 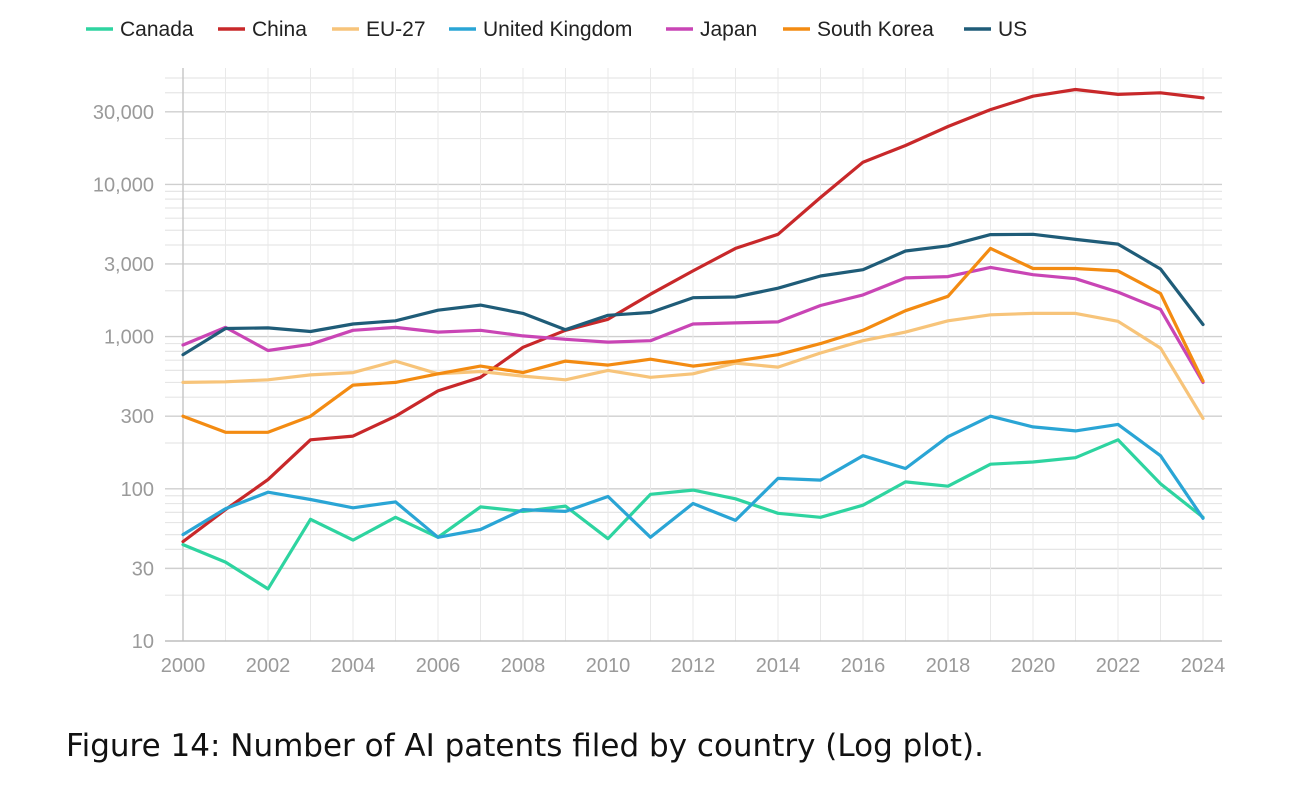 I want to click on series-line-us, so click(x=693, y=294).